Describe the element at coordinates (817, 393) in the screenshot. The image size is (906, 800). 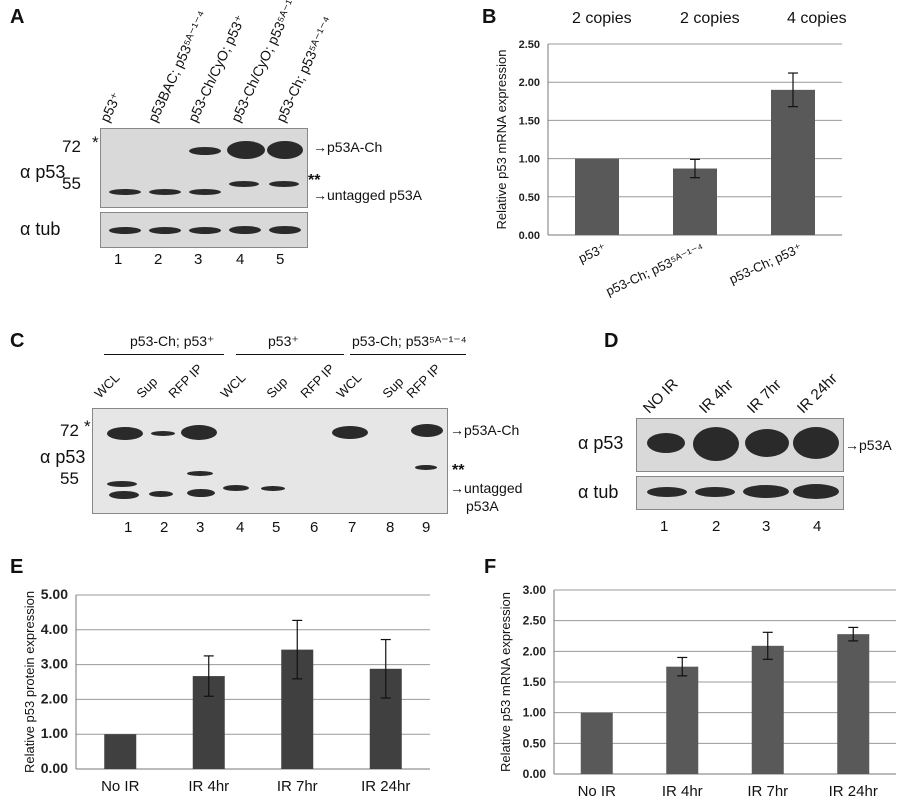
I see `panel-d-lane-label-4: IR 24hr` at that location.